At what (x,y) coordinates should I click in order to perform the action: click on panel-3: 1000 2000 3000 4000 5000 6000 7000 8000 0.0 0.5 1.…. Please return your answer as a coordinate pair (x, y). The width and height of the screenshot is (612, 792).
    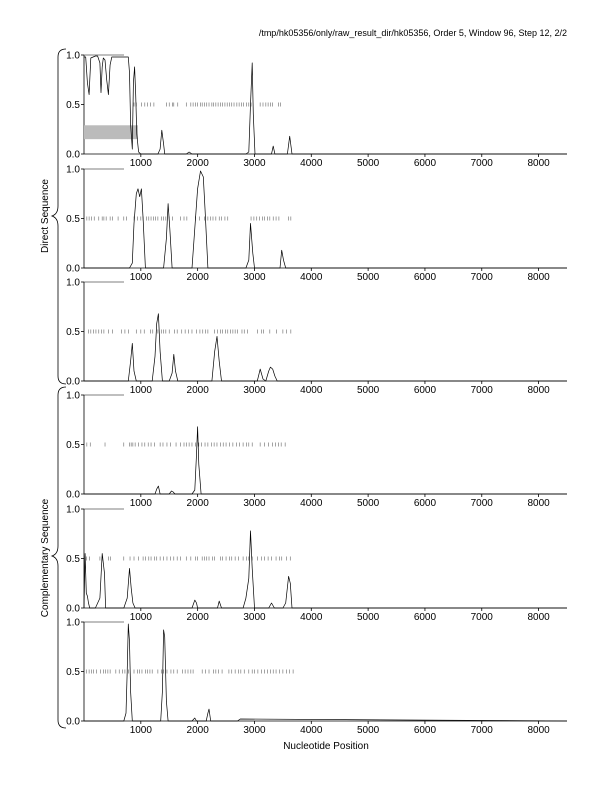
    Looking at the image, I should click on (316, 337).